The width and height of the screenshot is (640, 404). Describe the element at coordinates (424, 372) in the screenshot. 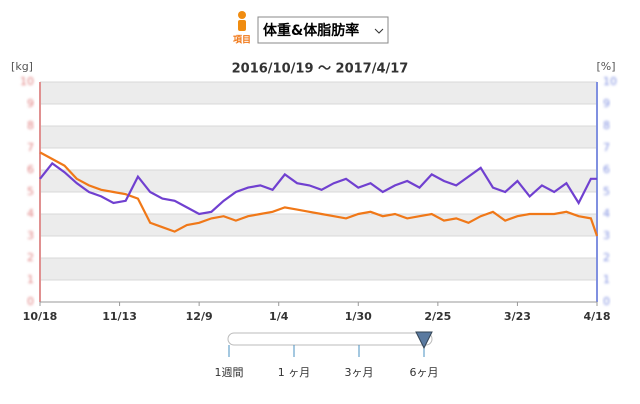

I see `slider-option: 6ヶ月` at that location.